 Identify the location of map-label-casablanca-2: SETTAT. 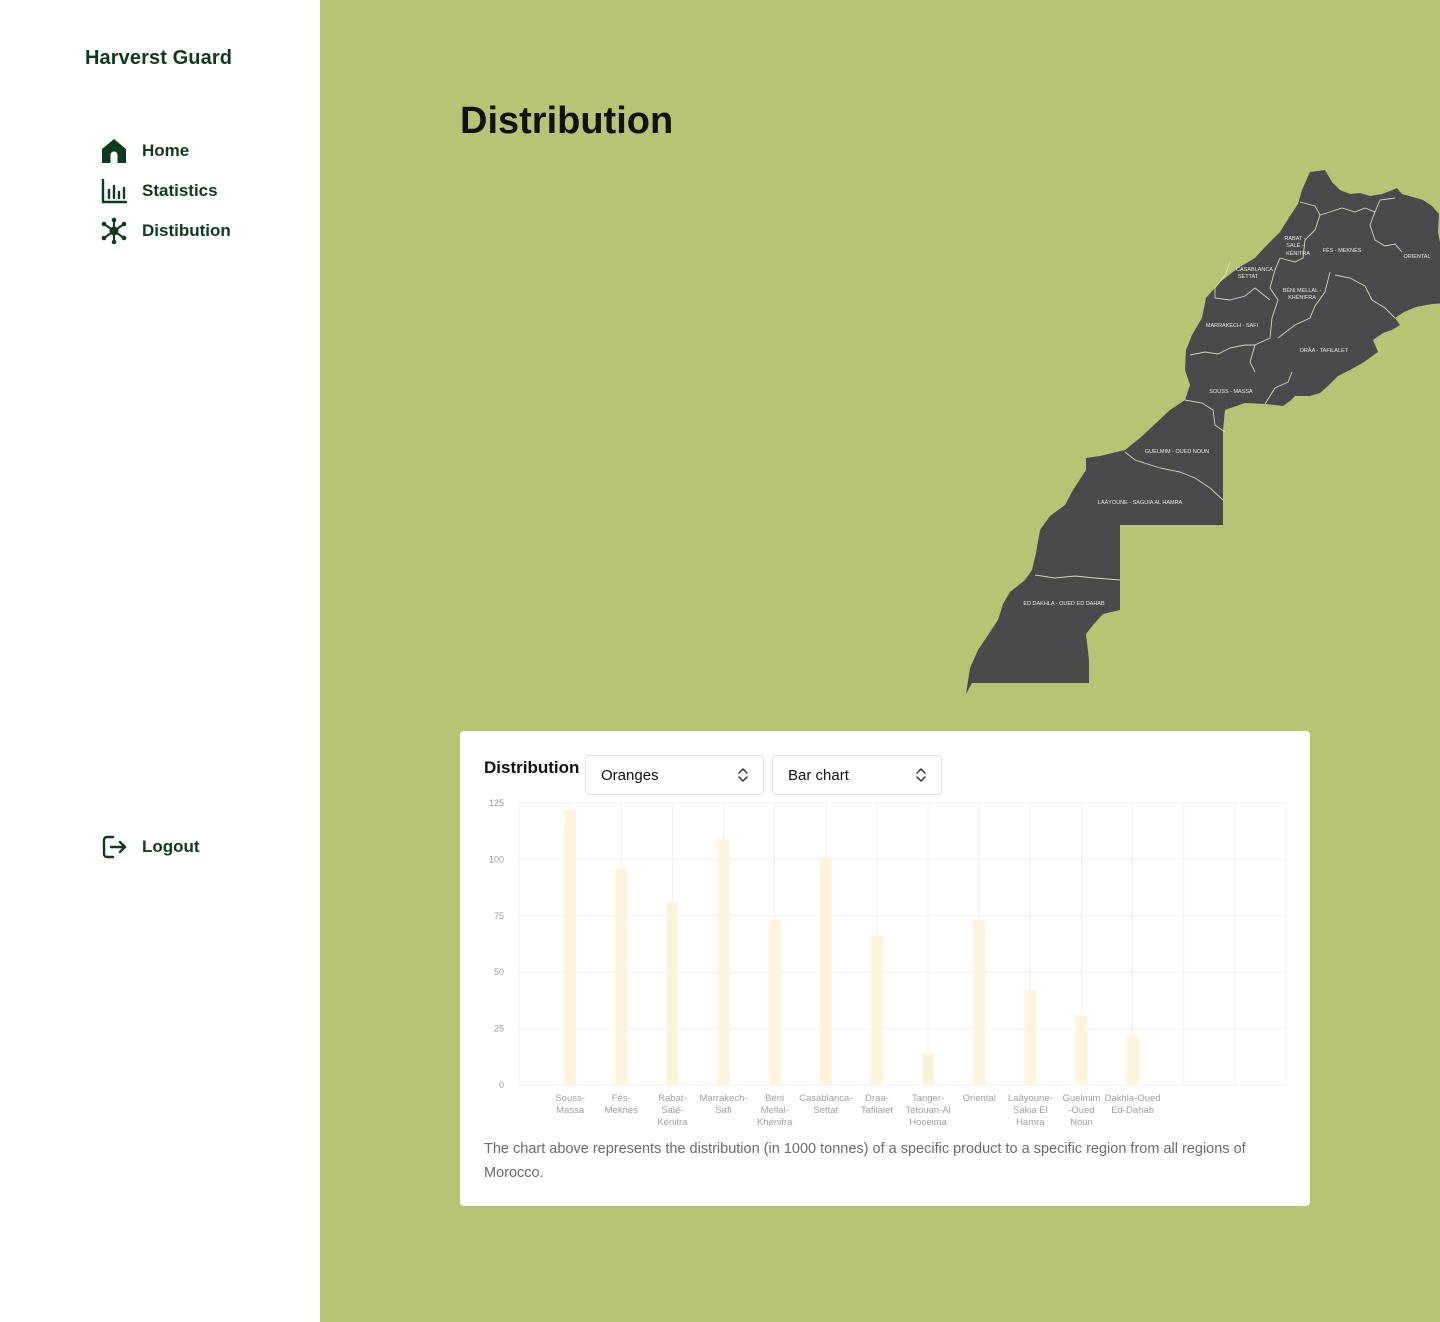
(1248, 277).